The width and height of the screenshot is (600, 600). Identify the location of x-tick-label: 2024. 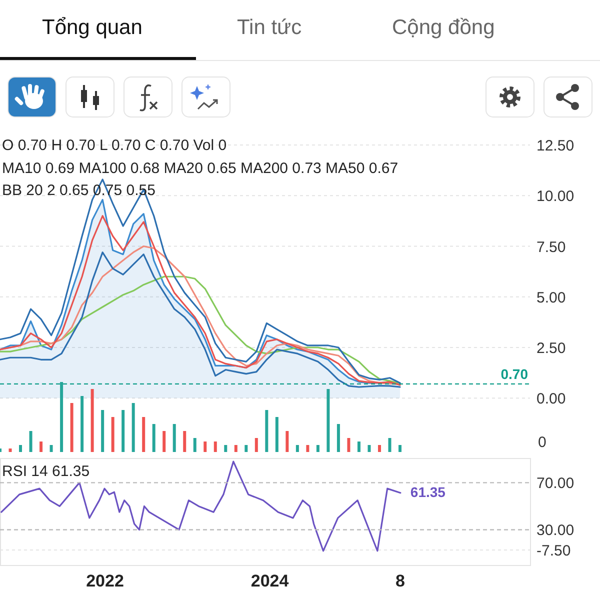
(270, 581).